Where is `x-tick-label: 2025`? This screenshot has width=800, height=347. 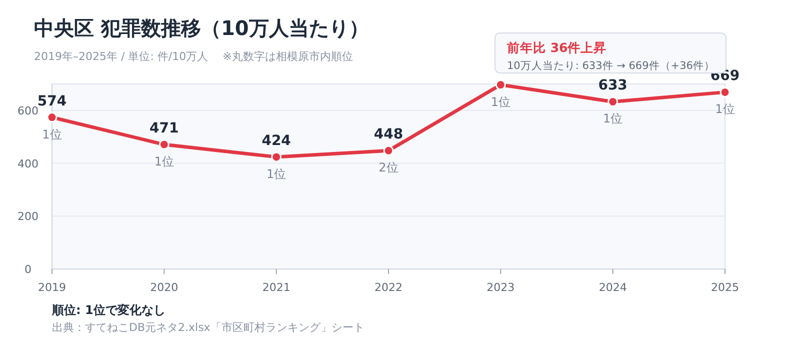
x-tick-label: 2025 is located at coordinates (725, 287).